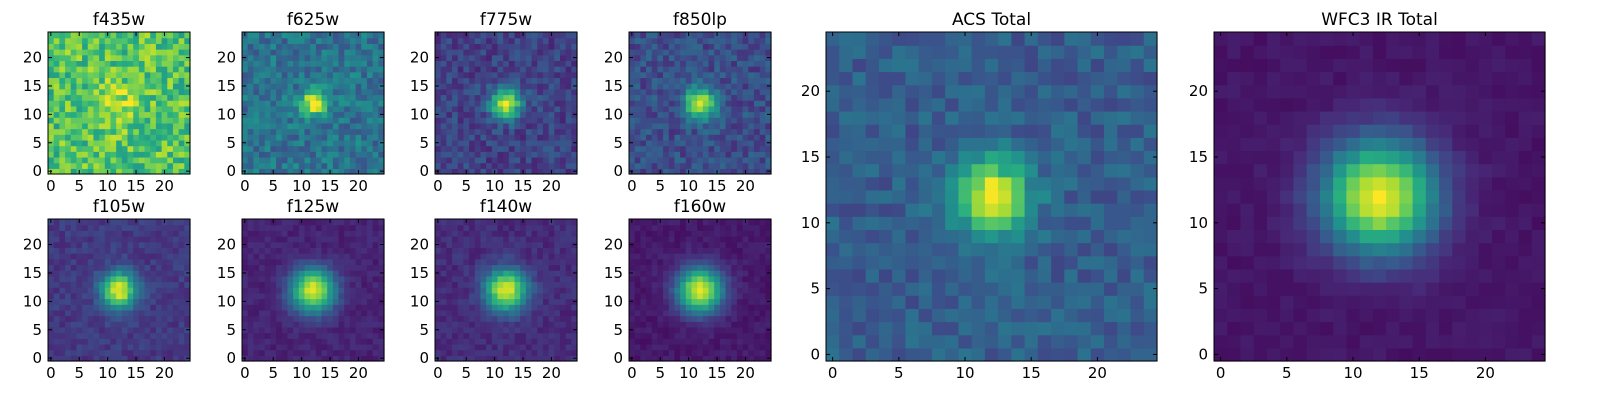  I want to click on x-tick-label: 5, so click(273, 186).